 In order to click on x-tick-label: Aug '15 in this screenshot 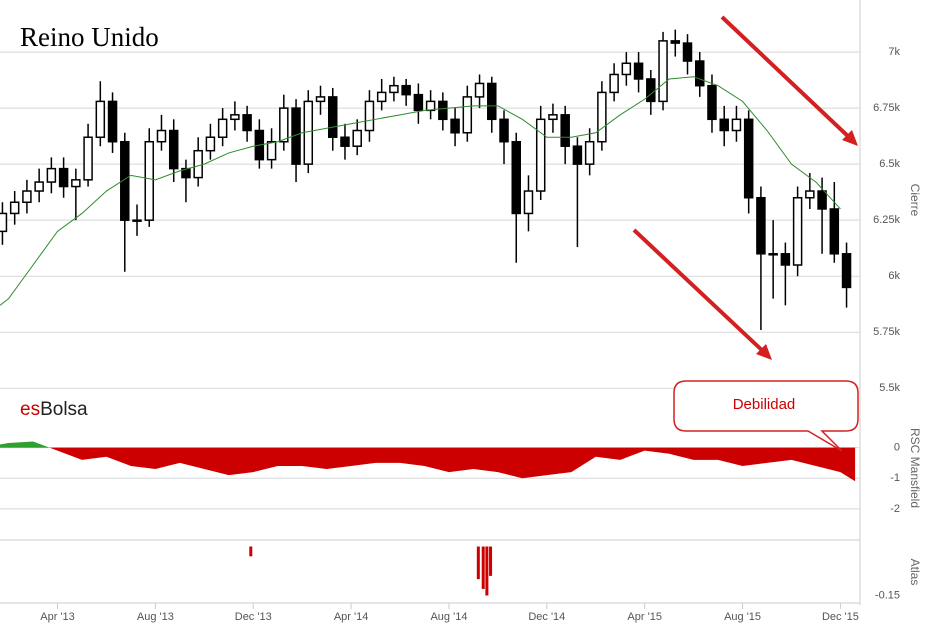, I will do `click(742, 617)`.